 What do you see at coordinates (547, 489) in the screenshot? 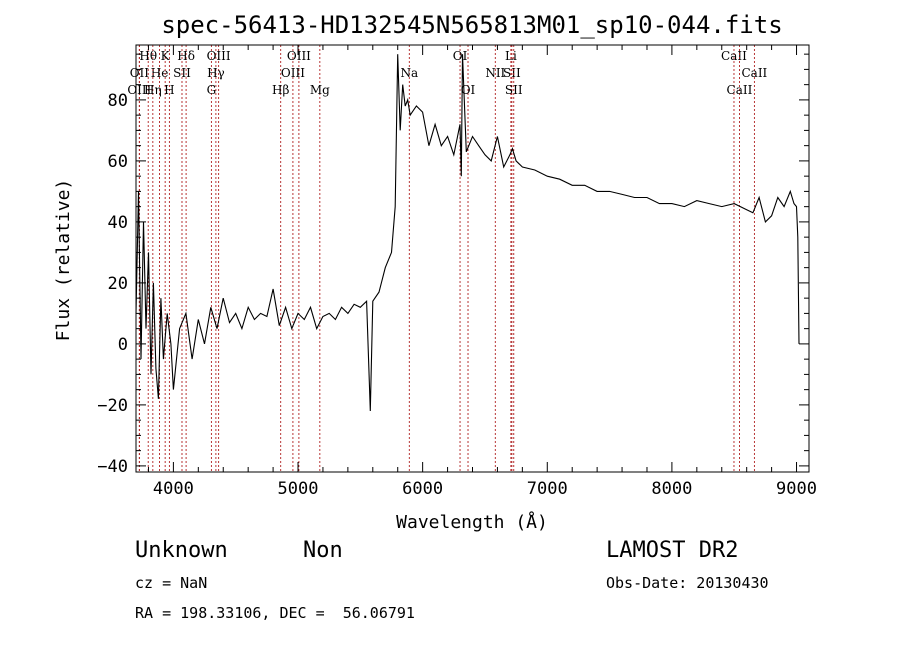
I see `x-tick-label: 7000` at bounding box center [547, 489].